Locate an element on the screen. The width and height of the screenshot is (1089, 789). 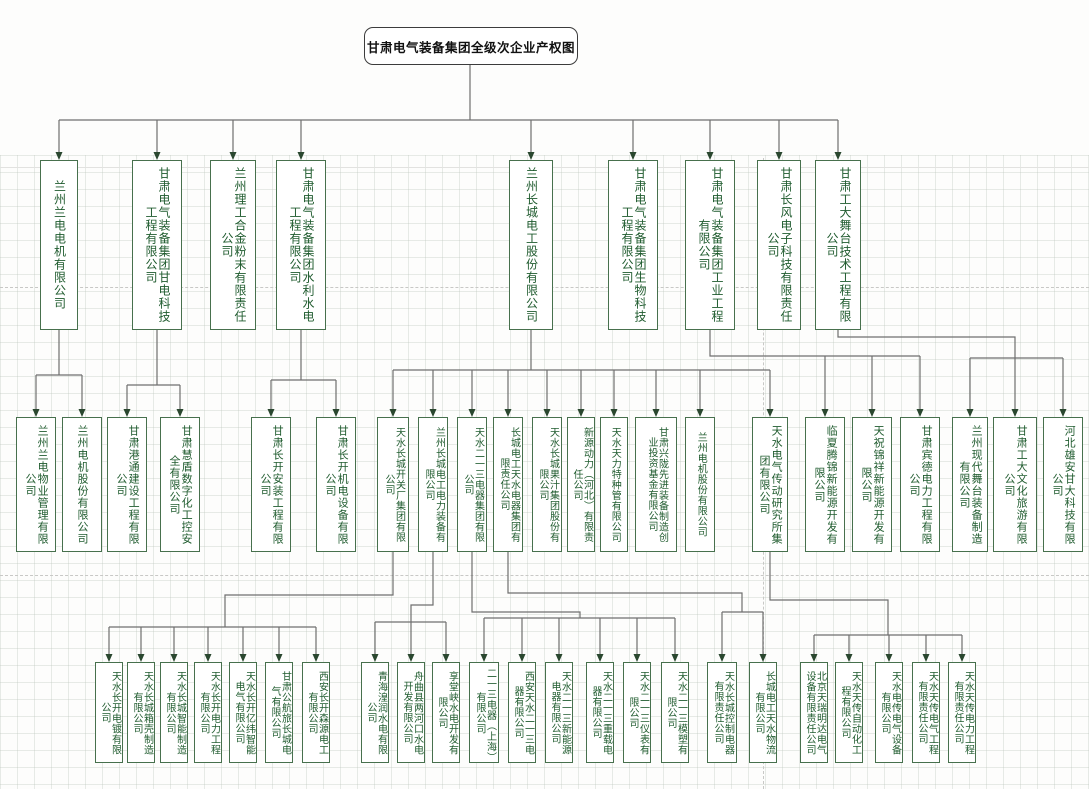
org-node: 临夏腾锦新能源开发有限公司 is located at coordinates (825, 484).